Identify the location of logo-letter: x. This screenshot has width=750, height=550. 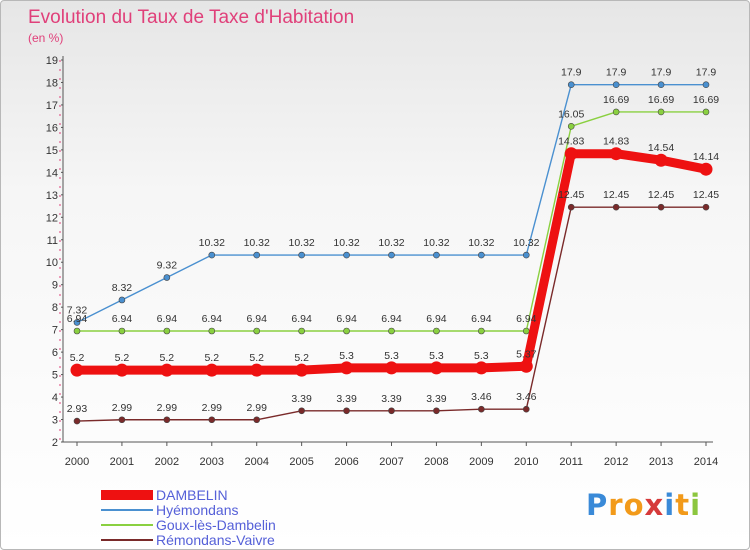
(654, 505).